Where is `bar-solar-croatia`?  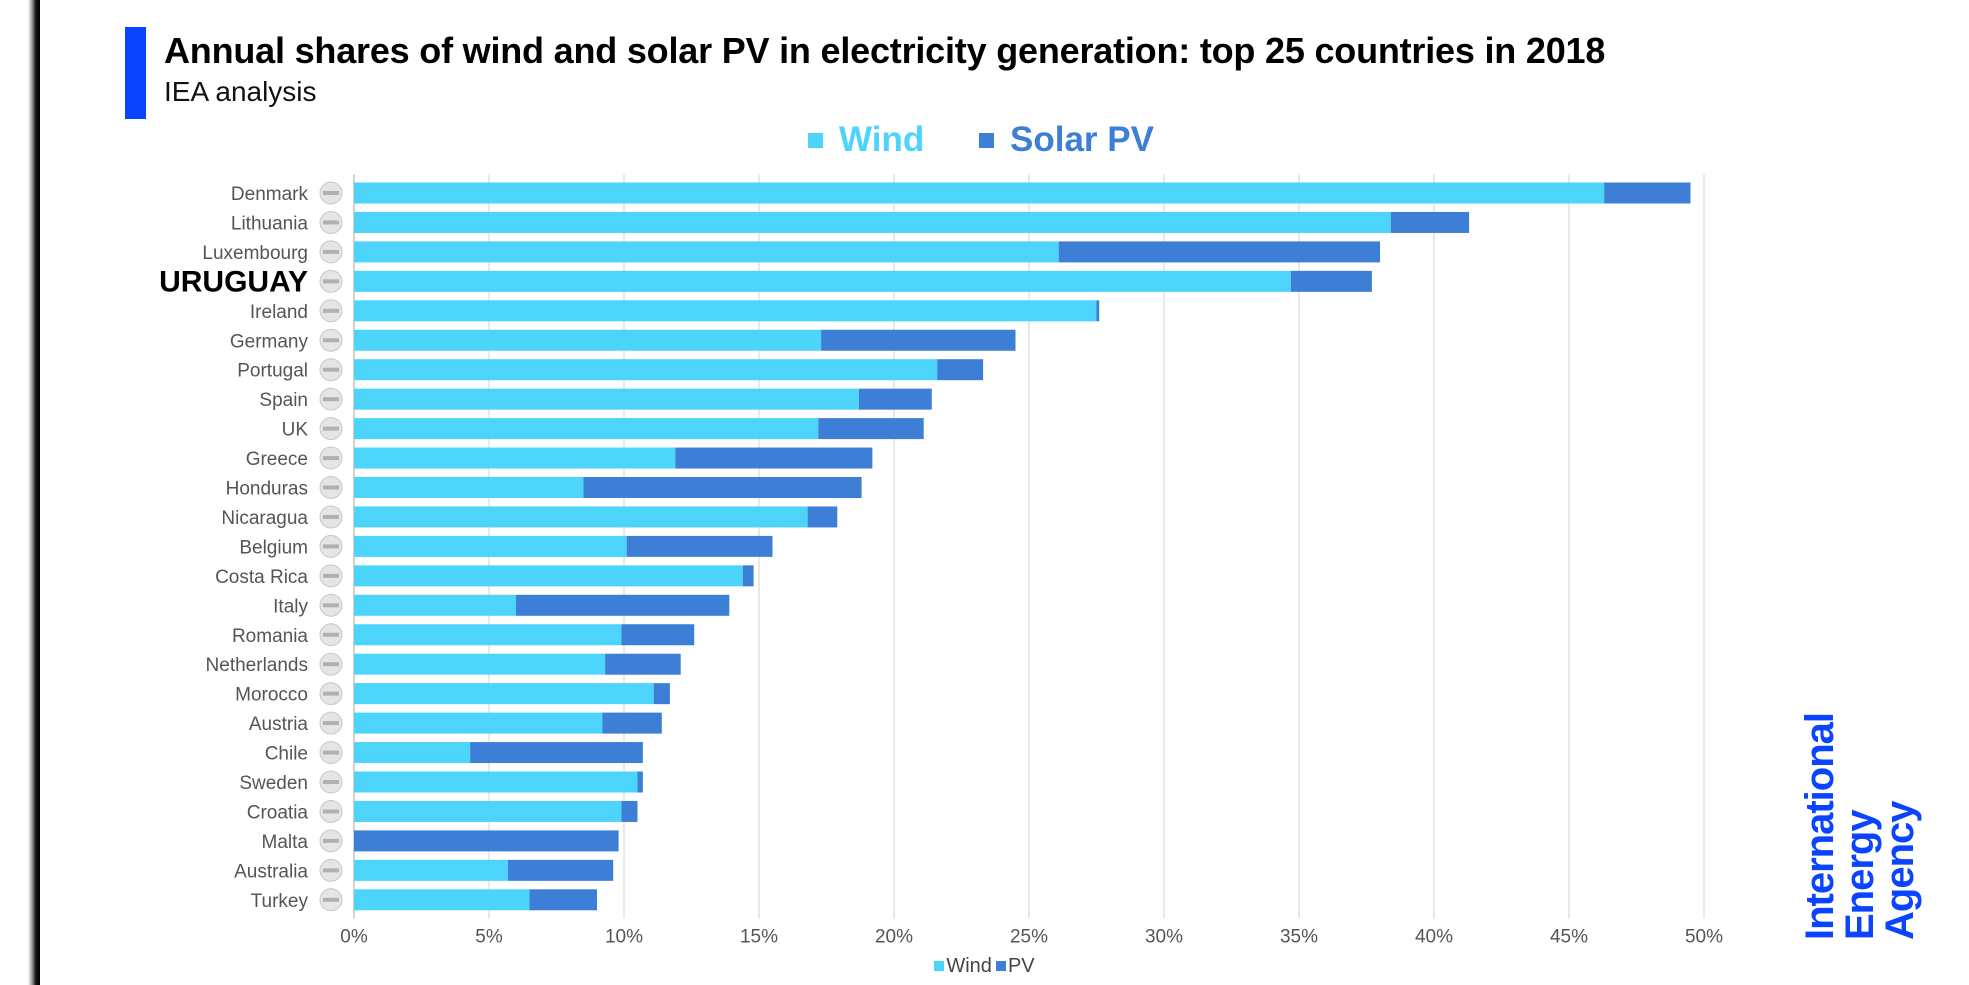 bar-solar-croatia is located at coordinates (629, 811).